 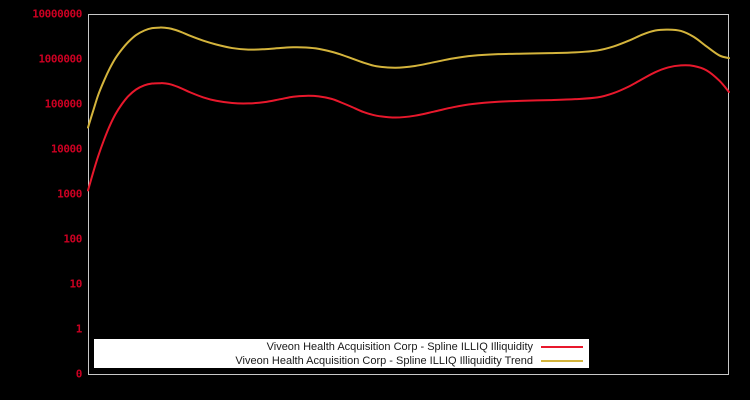 I want to click on y-axis-tick-label: 1, so click(x=79, y=329).